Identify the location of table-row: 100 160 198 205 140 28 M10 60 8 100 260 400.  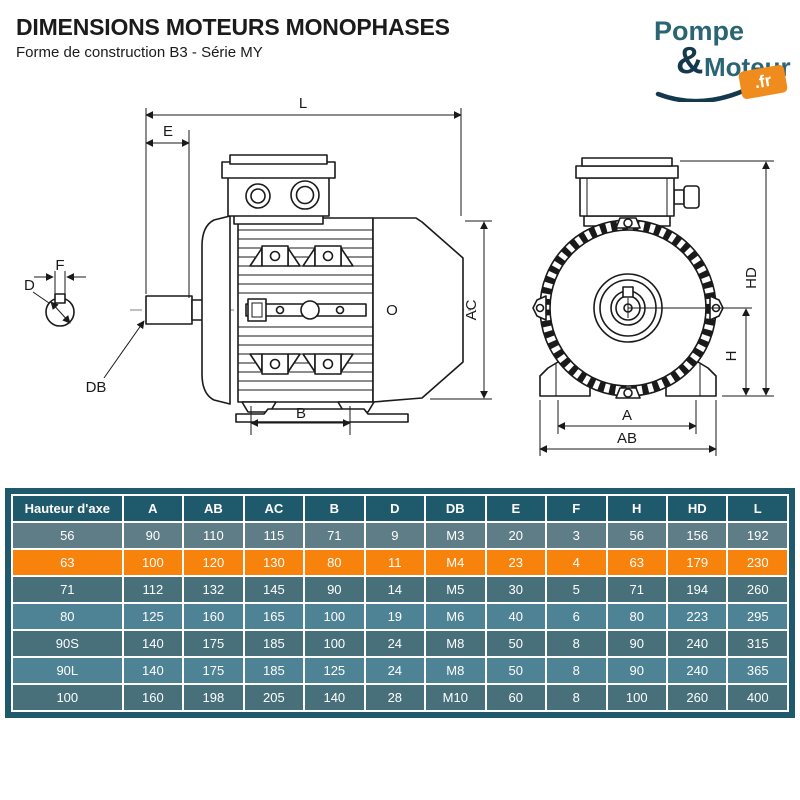
(400, 697).